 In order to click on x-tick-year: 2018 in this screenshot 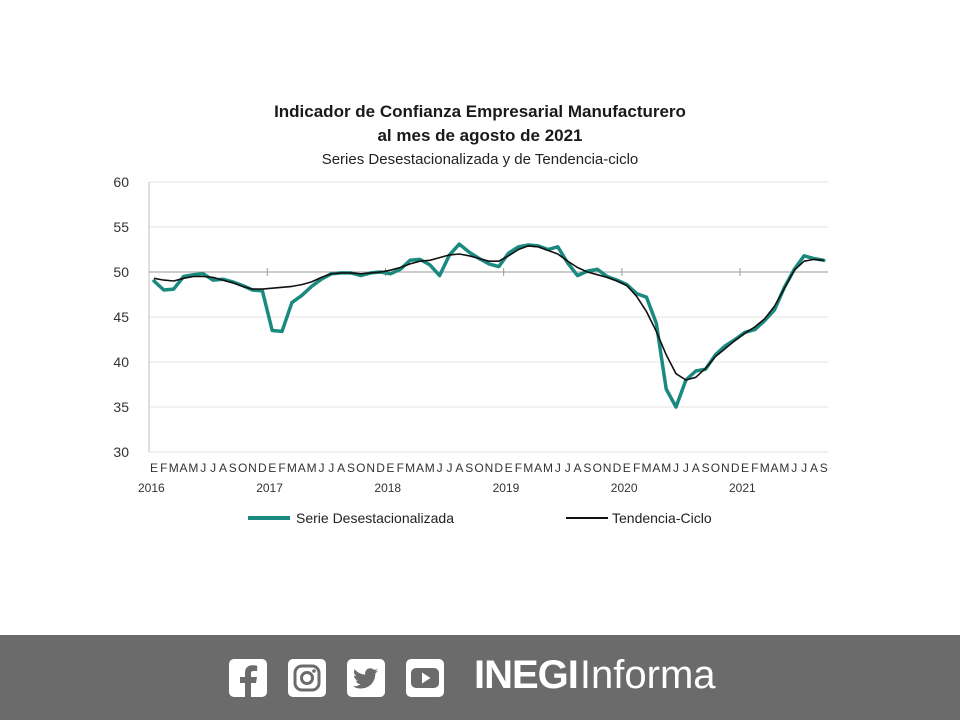, I will do `click(387, 488)`.